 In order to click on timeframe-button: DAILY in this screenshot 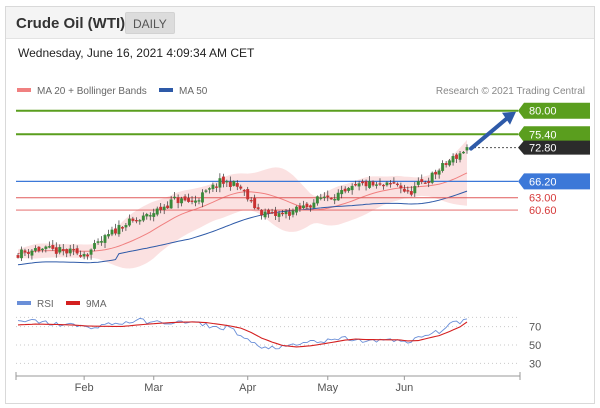, I will do `click(150, 23)`.